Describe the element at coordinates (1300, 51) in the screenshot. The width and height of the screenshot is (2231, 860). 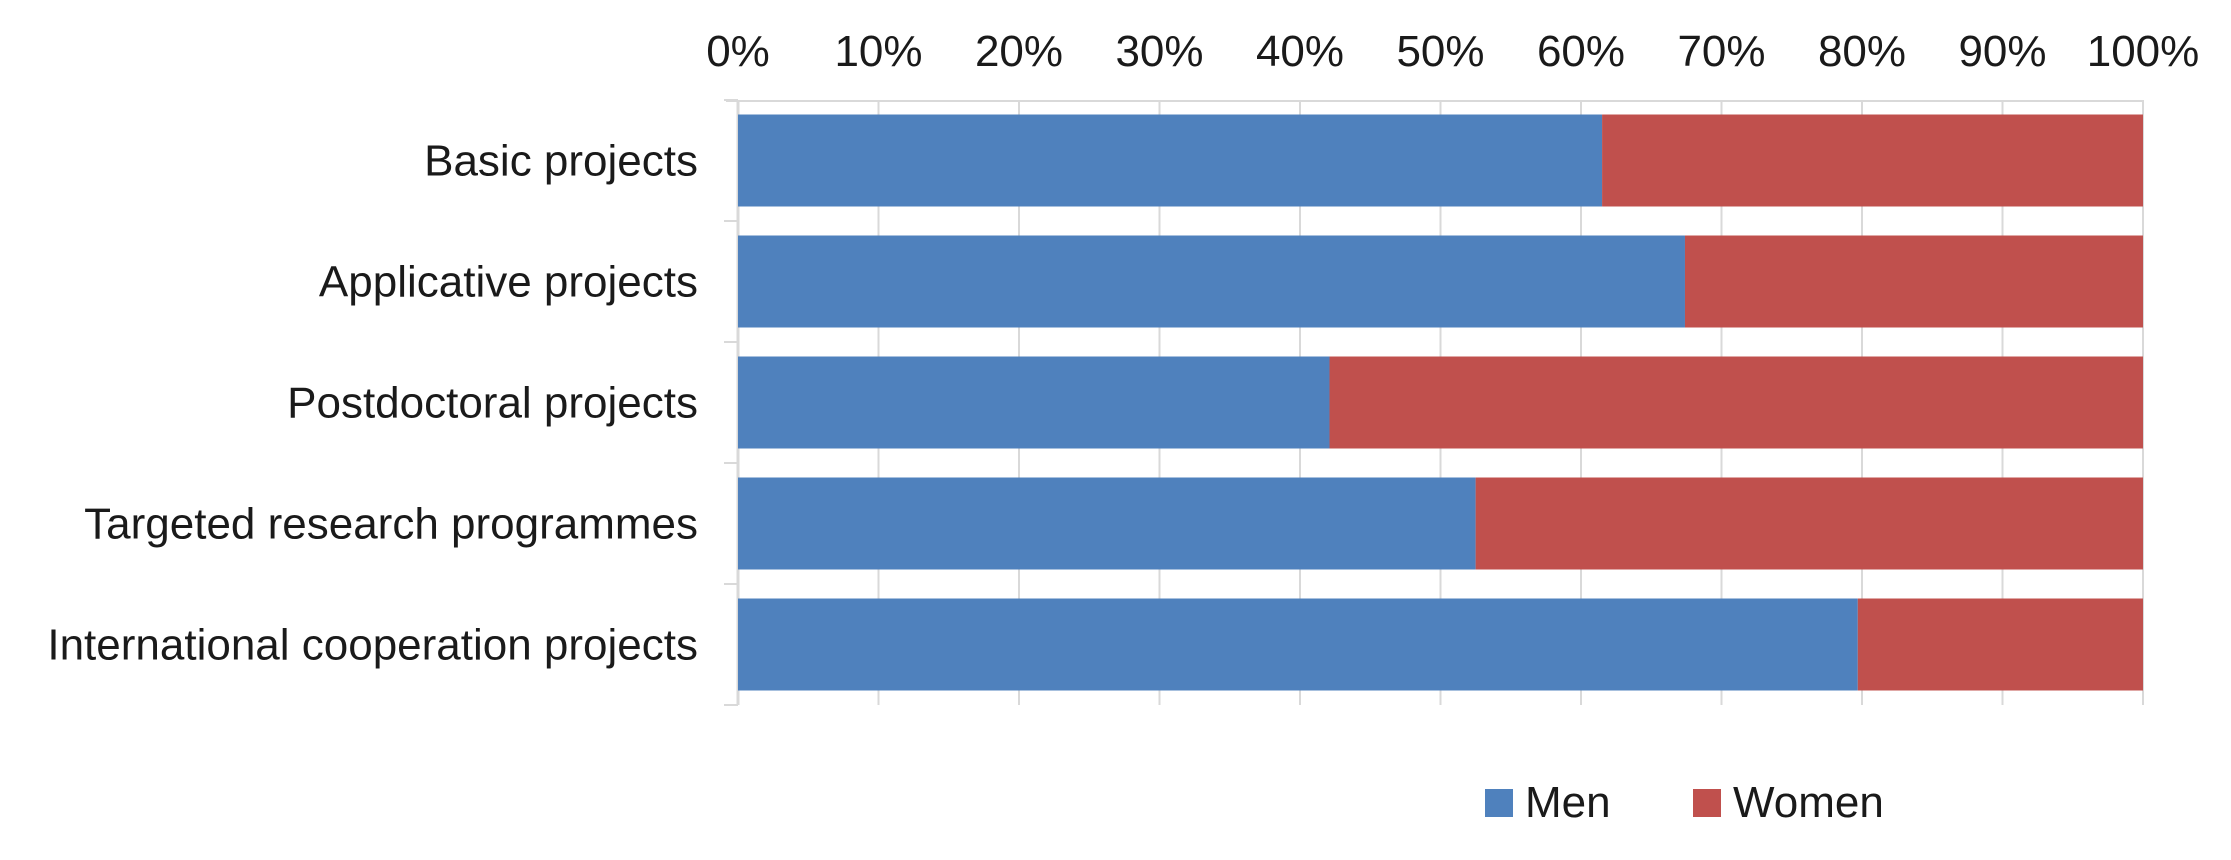
I see `x-tick-label: 40%` at that location.